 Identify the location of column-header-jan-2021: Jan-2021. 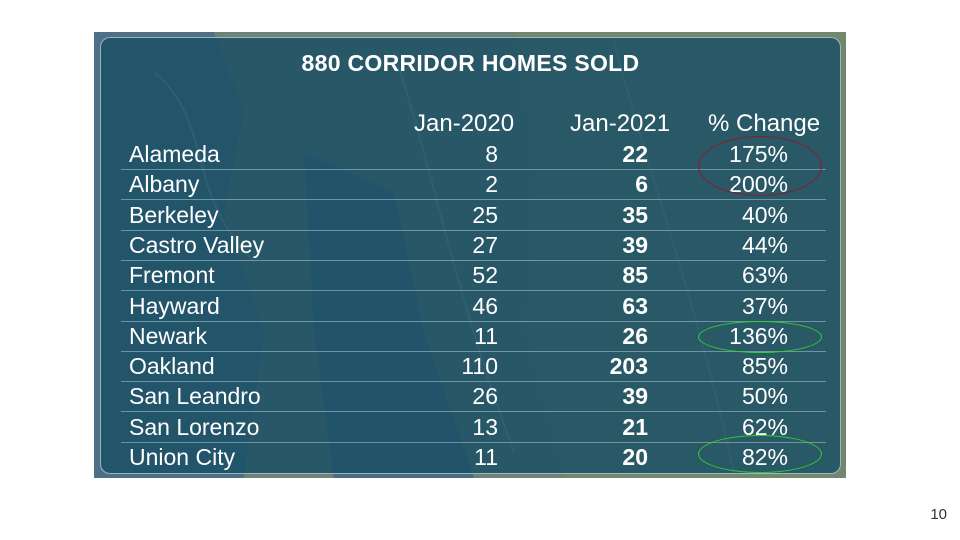
(620, 123).